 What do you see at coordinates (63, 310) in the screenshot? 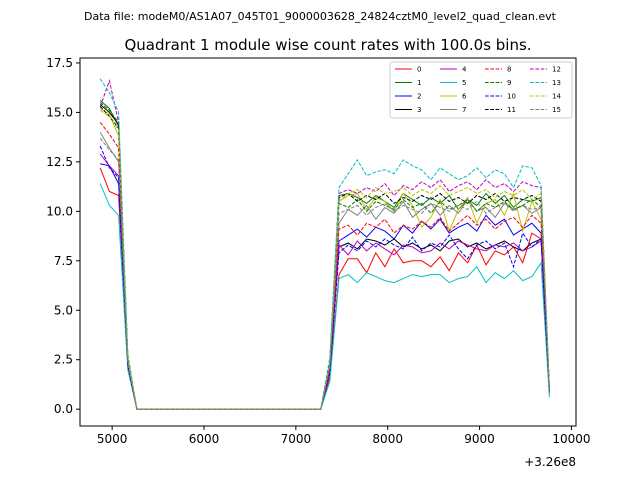
I see `y-tick-label: 5.0` at bounding box center [63, 310].